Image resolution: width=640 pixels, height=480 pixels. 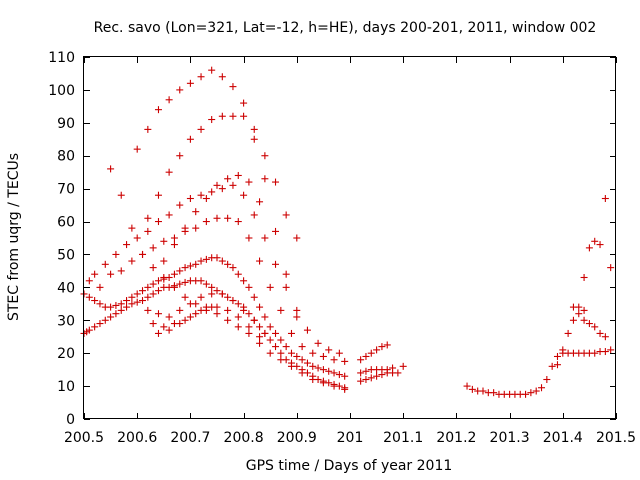 I want to click on y-tick-labels: 0 10 20 30 40 50 60 70 80 90 100 110, so click(x=61, y=239).